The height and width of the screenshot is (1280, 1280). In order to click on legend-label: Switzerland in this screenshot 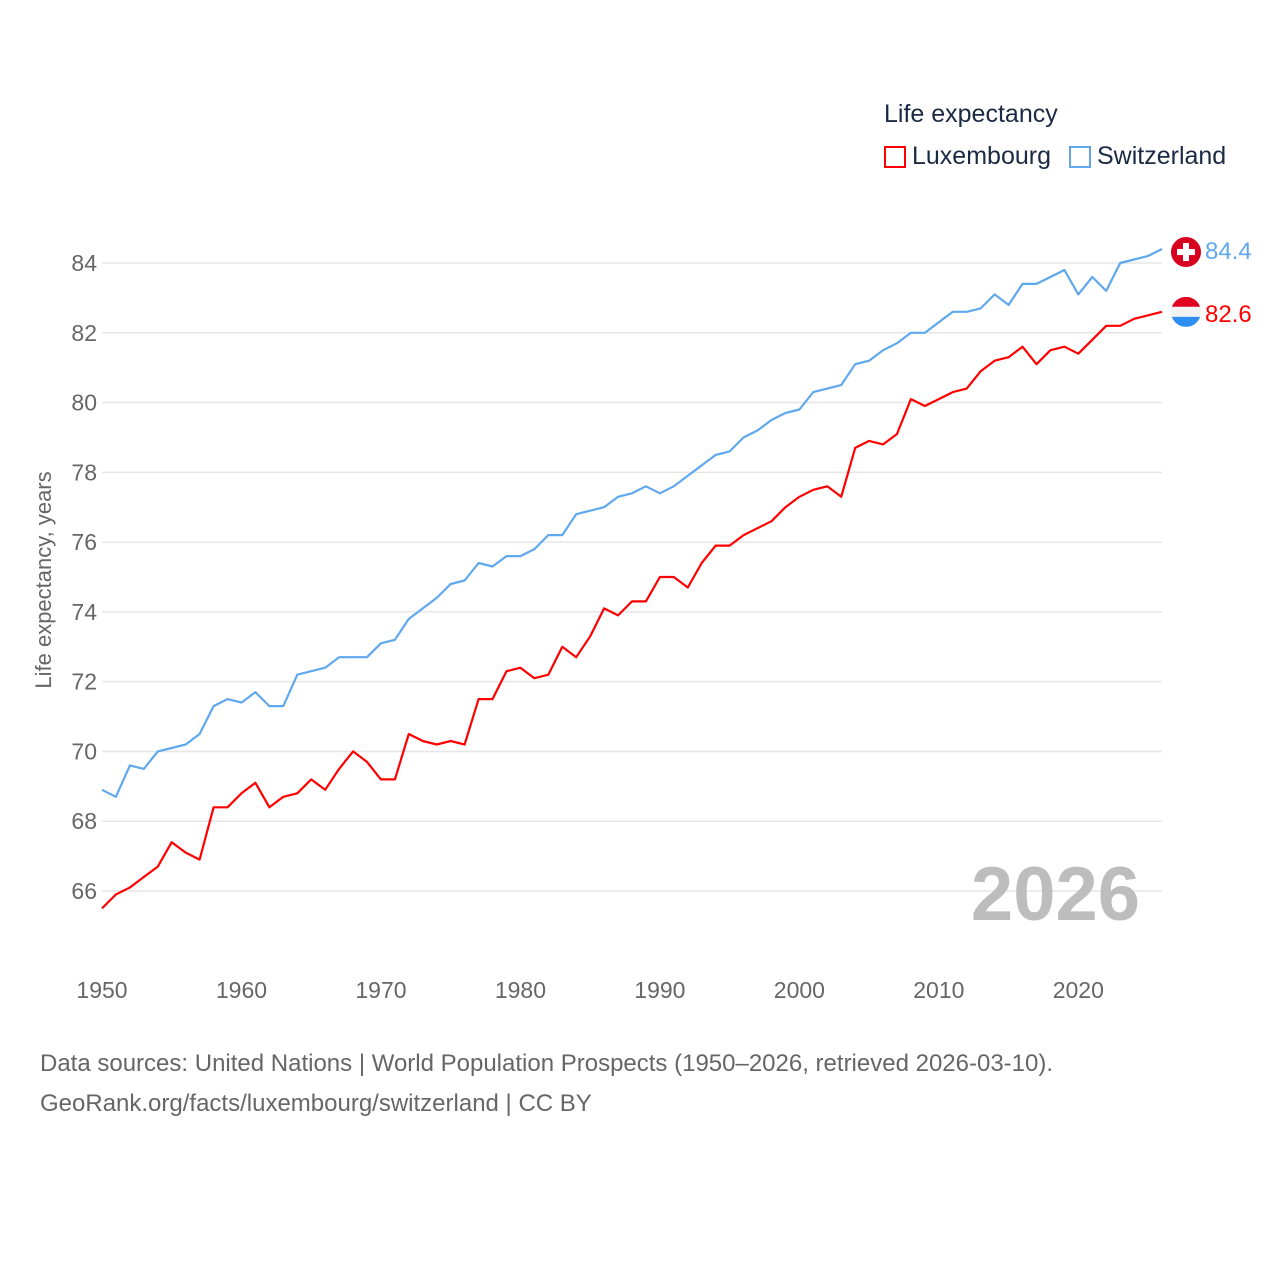, I will do `click(1161, 156)`.